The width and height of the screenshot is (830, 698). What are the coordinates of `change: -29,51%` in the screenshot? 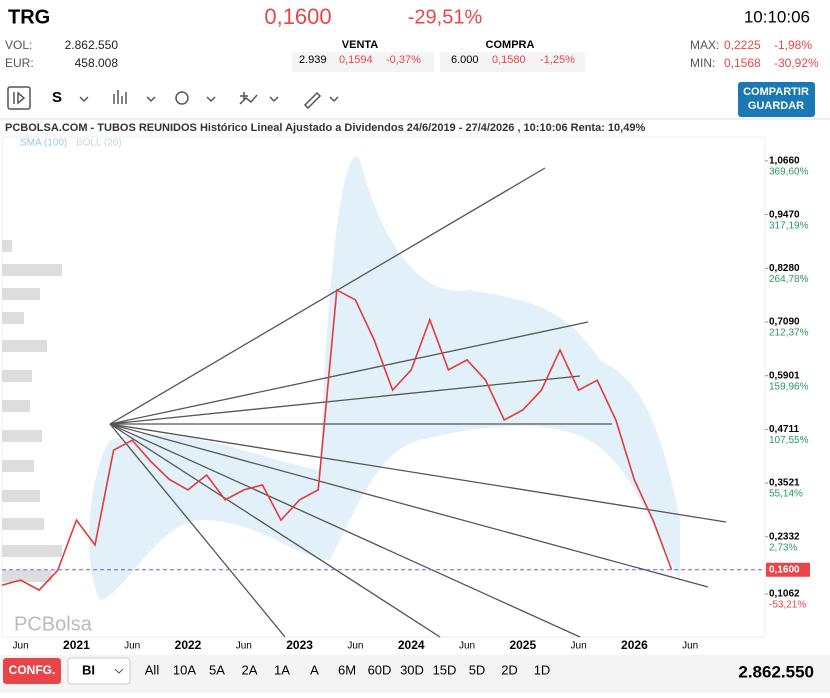 It's located at (445, 17).